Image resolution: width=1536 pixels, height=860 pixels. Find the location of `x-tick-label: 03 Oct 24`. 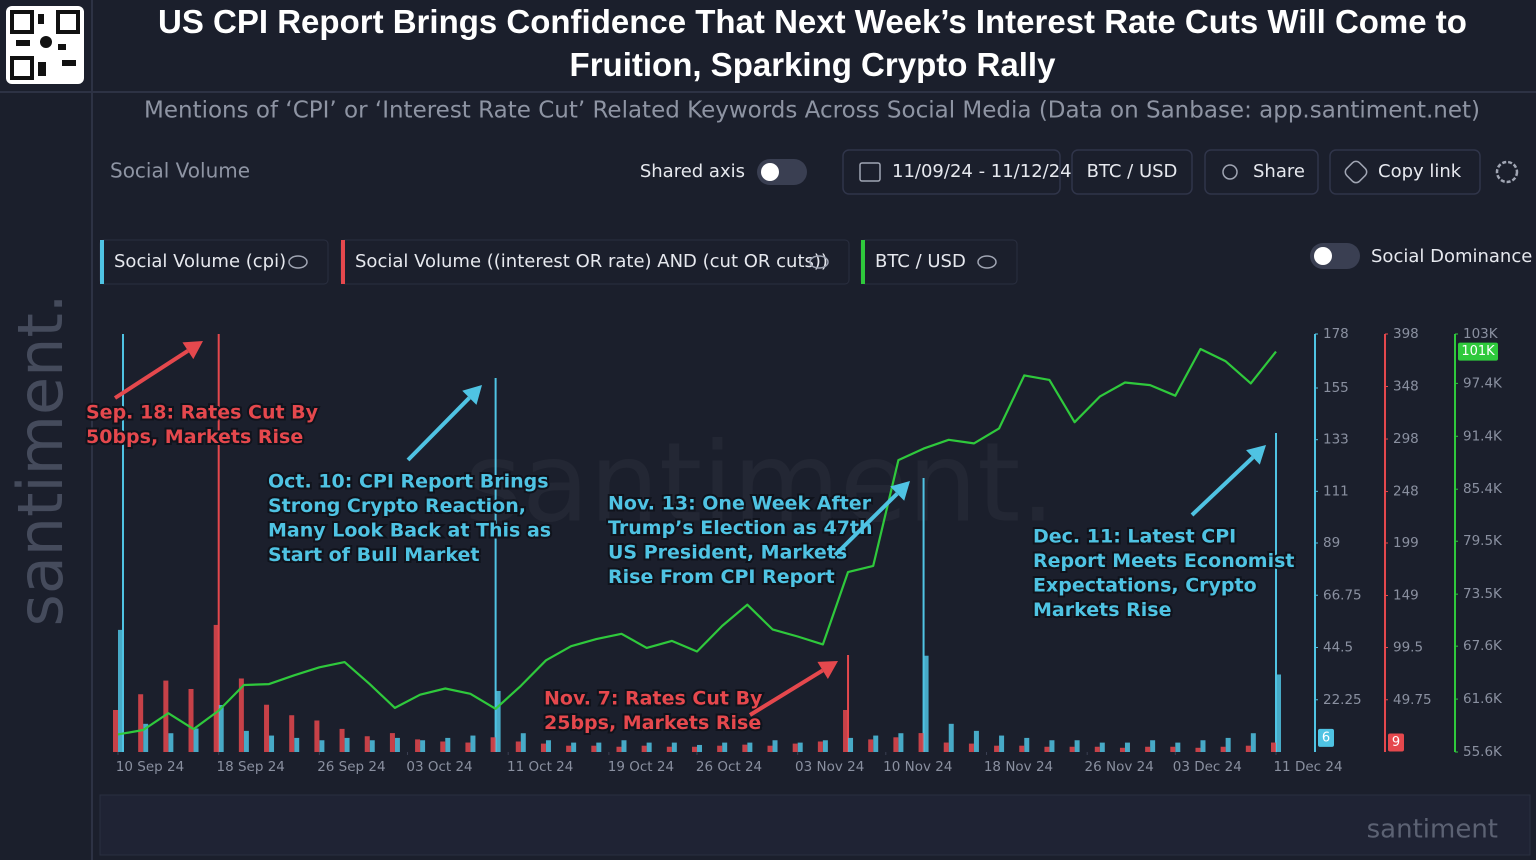

x-tick-label: 03 Oct 24 is located at coordinates (439, 767).